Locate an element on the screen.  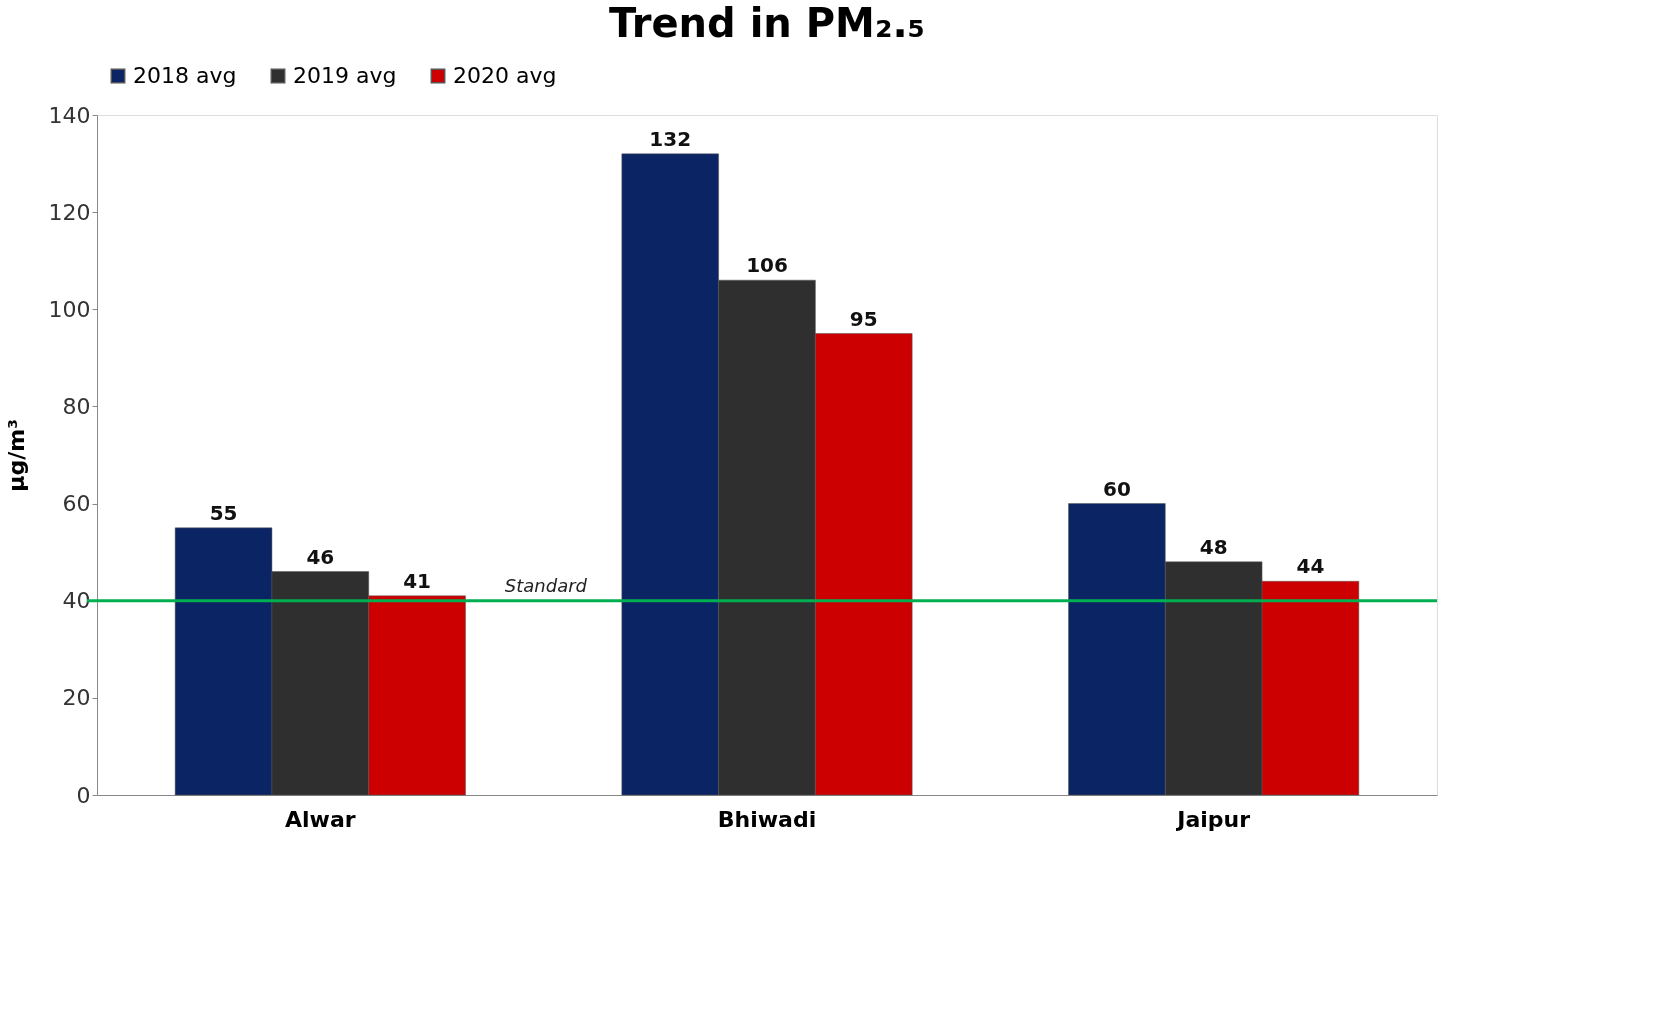
x-tick-label: Bhiwadi is located at coordinates (767, 819).